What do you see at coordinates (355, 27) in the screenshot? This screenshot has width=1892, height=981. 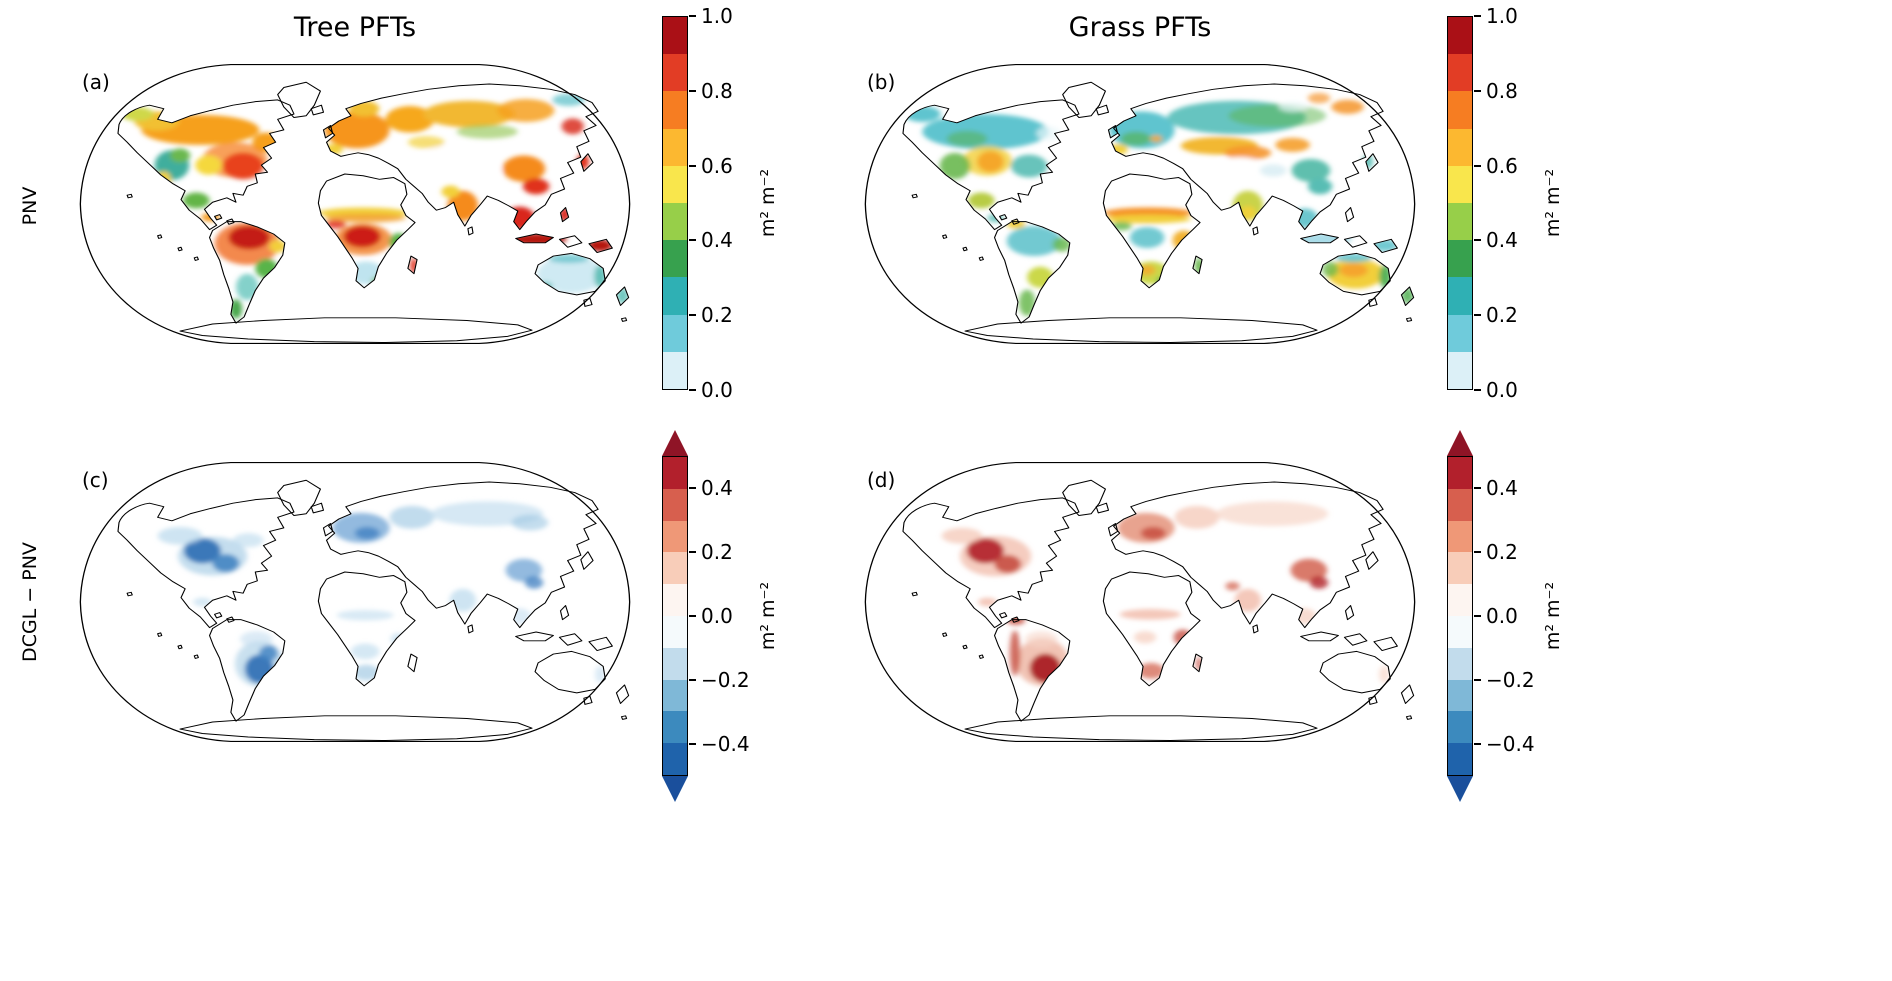 I see `column-title-tree: Tree PFTs` at bounding box center [355, 27].